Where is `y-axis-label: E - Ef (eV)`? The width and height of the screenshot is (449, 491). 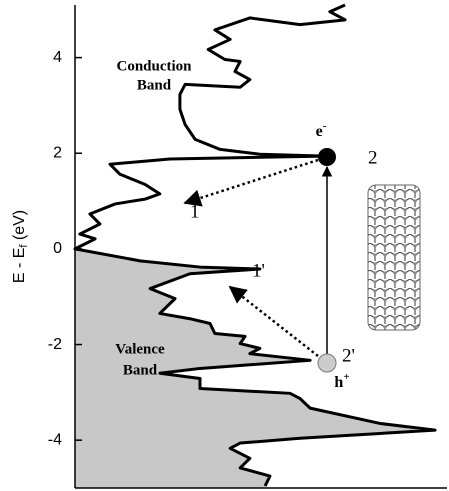
y-axis-label: E - Ef (eV) is located at coordinates (20, 246).